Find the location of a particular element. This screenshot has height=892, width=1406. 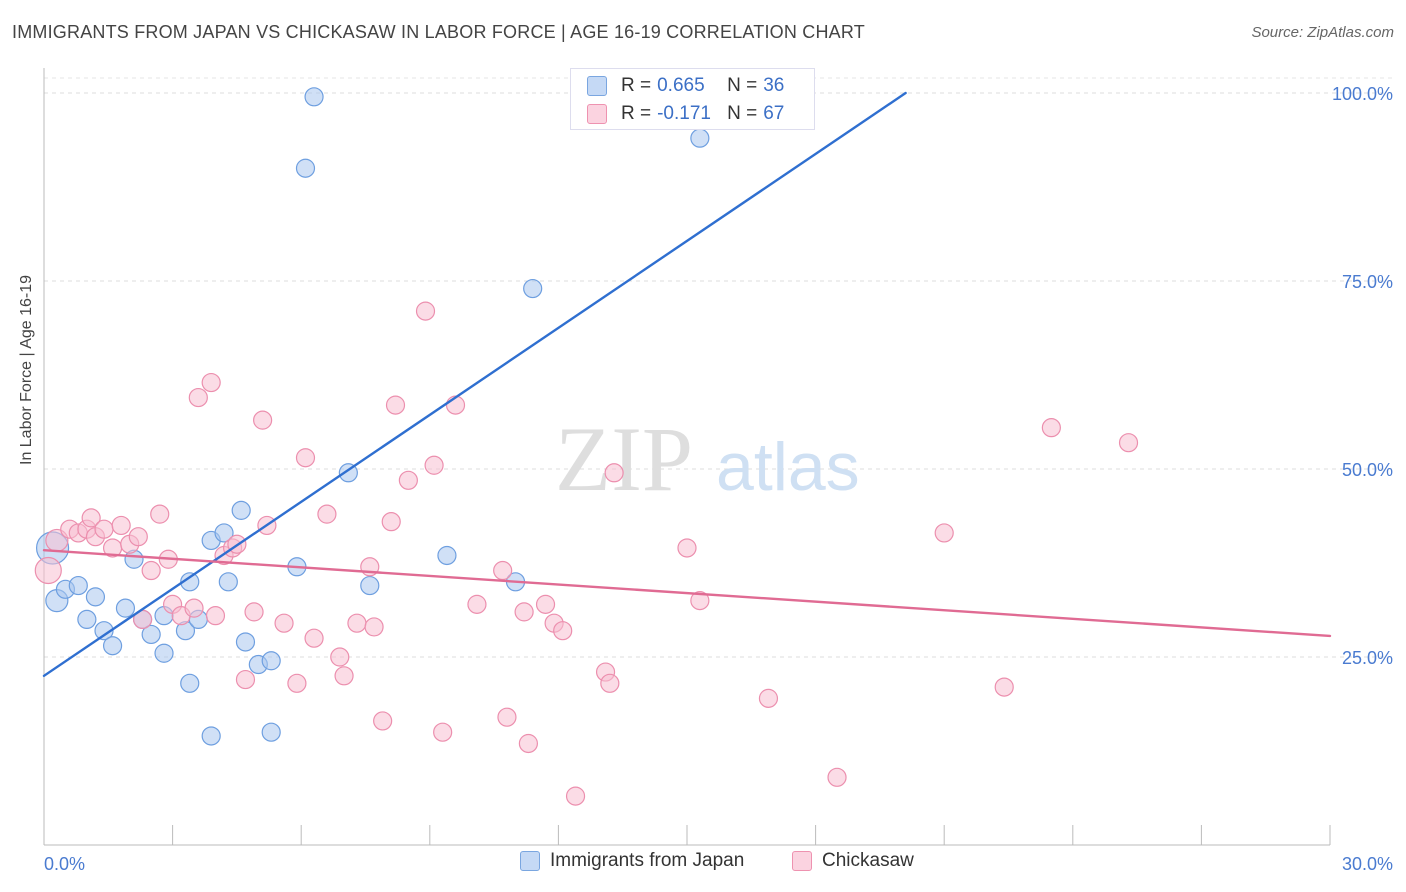

watermark-atlas: atlas is located at coordinates (788, 467).